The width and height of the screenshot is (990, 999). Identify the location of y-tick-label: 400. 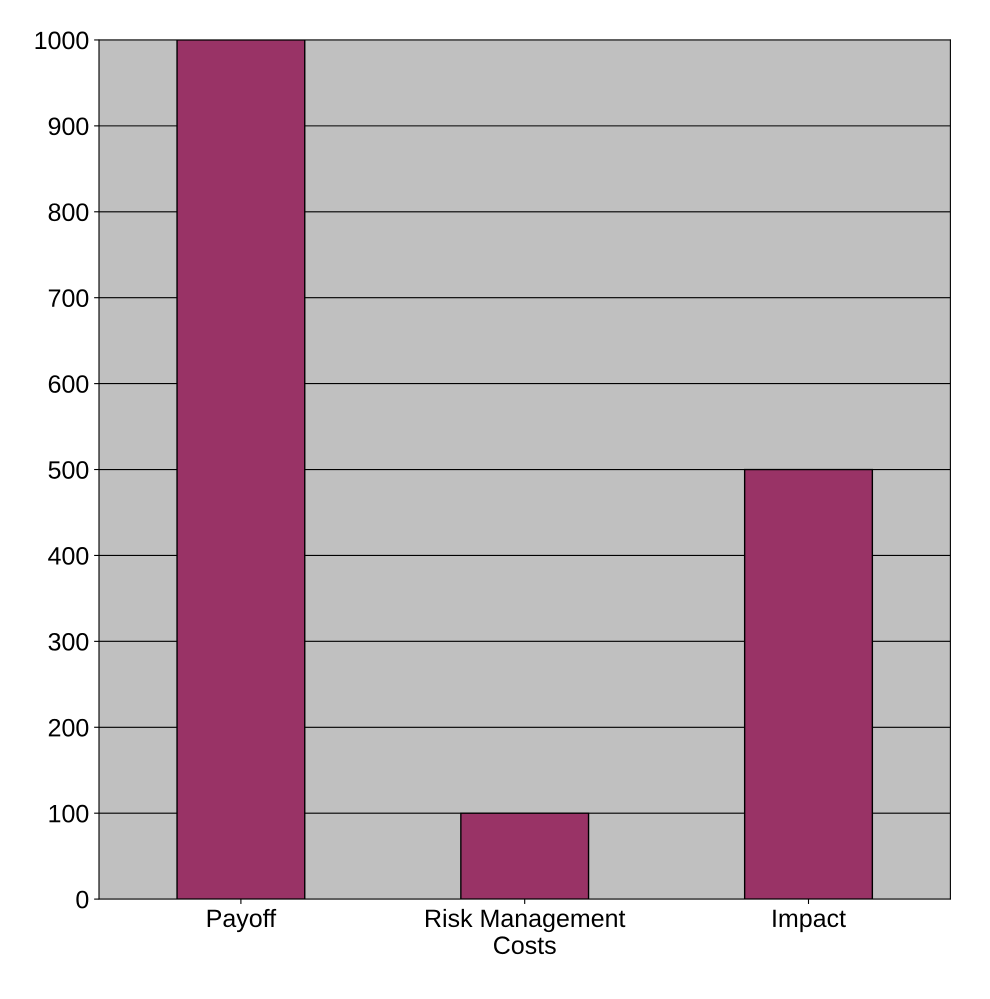
(68, 556).